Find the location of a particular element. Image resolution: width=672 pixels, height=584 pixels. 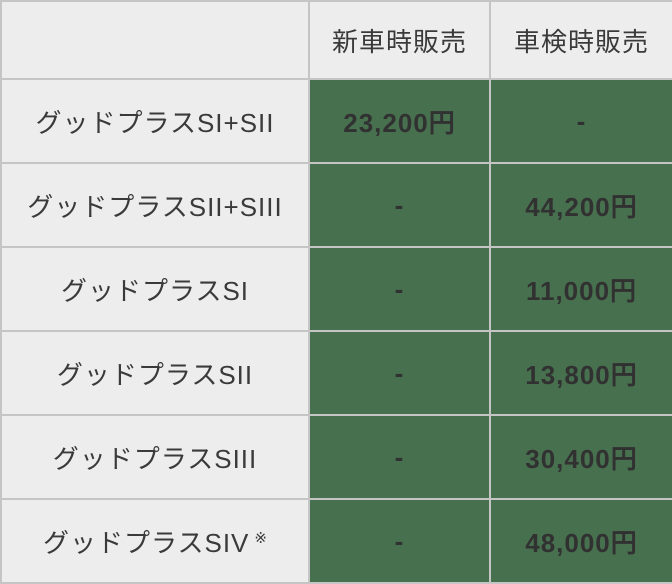

row-label: グッドプラスSII is located at coordinates (155, 374).